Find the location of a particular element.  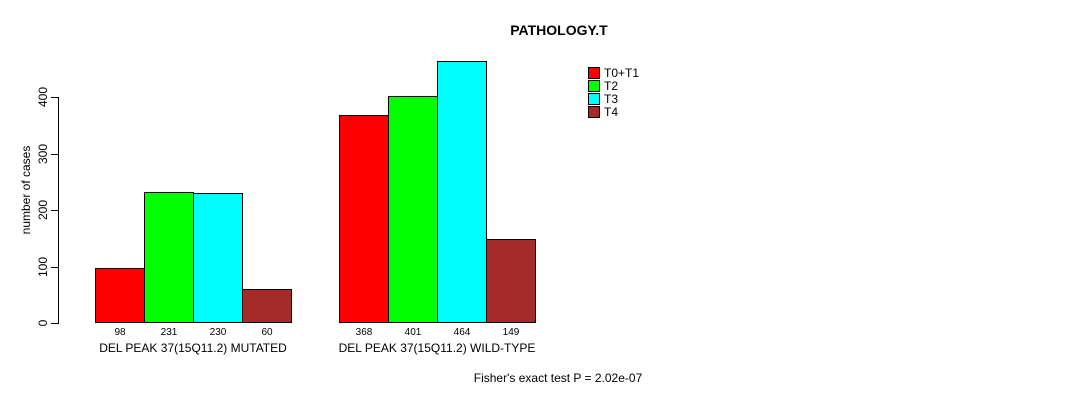

legend: T0+T1 T2 T3 T4 is located at coordinates (614, 92).